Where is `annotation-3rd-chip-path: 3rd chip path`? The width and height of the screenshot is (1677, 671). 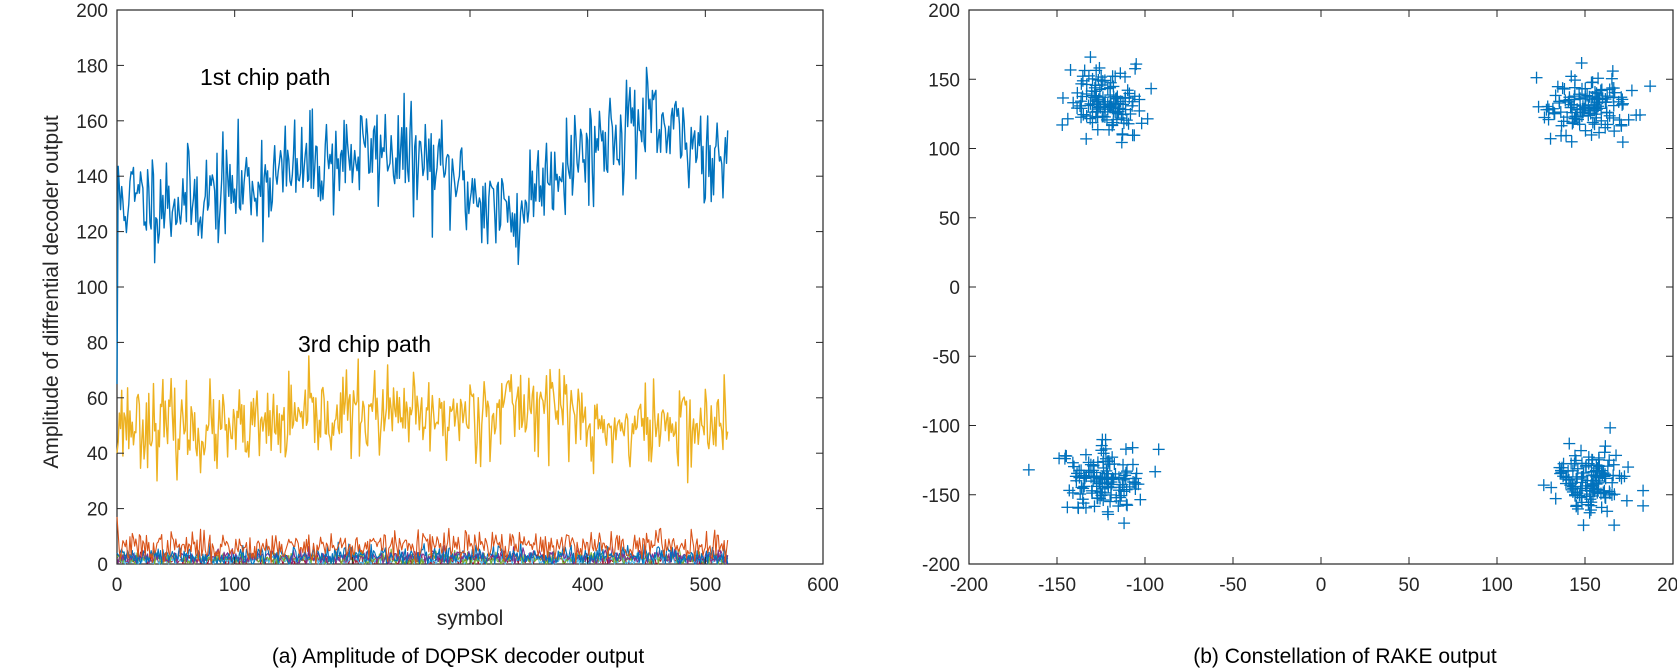 annotation-3rd-chip-path: 3rd chip path is located at coordinates (364, 344).